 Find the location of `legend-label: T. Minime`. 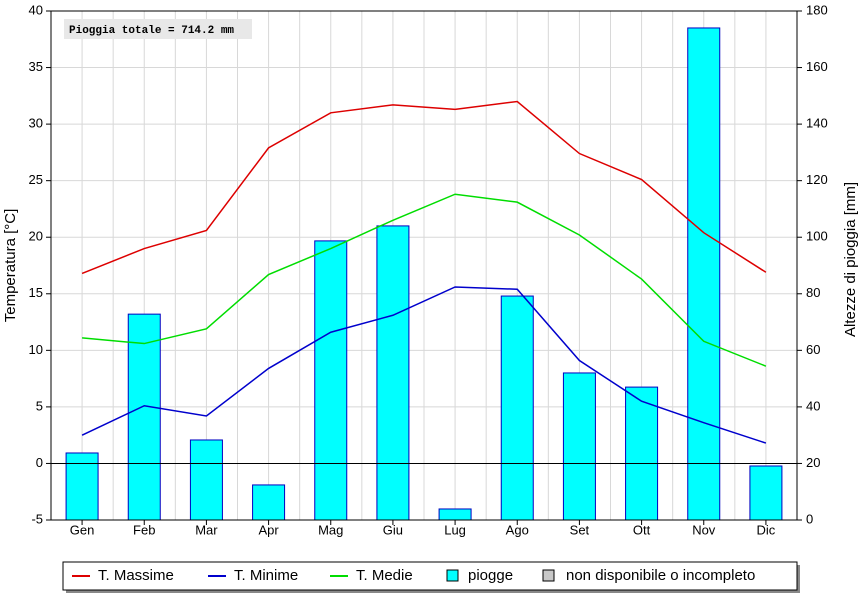

legend-label: T. Minime is located at coordinates (266, 575).